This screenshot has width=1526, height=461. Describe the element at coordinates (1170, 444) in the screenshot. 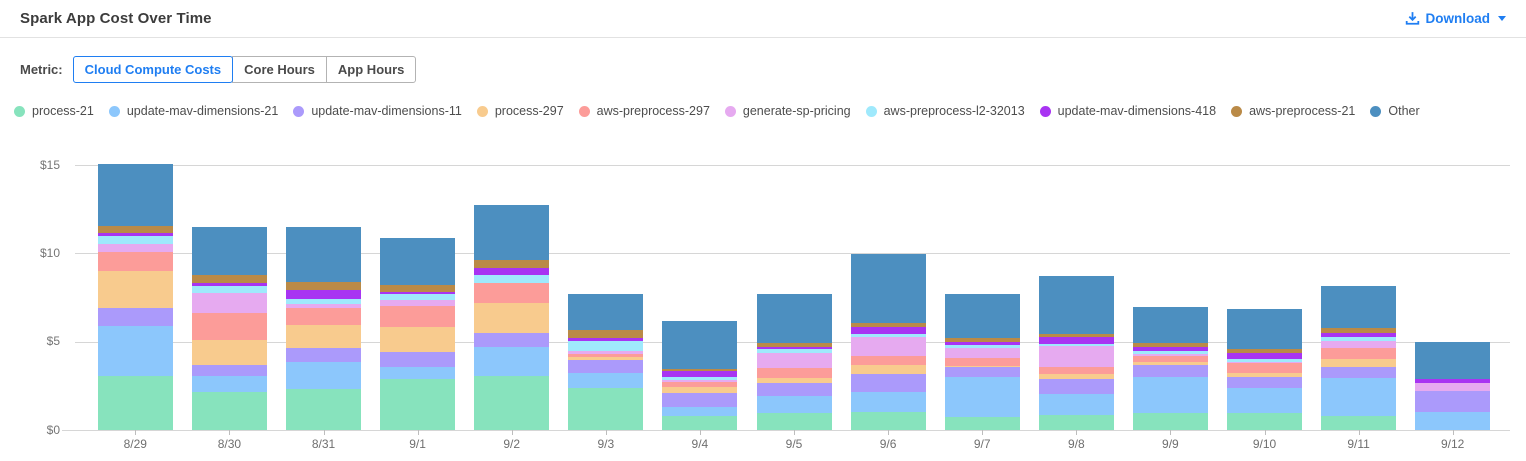

I see `x-axis-label: 9/9` at that location.